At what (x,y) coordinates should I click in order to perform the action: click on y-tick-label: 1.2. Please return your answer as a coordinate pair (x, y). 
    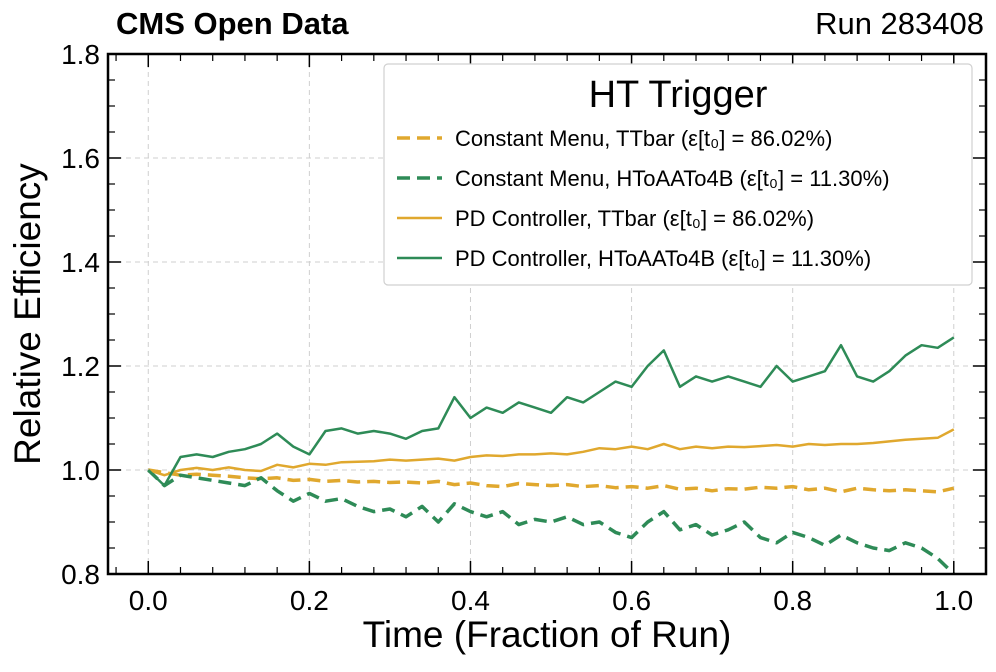
    Looking at the image, I should click on (80, 366).